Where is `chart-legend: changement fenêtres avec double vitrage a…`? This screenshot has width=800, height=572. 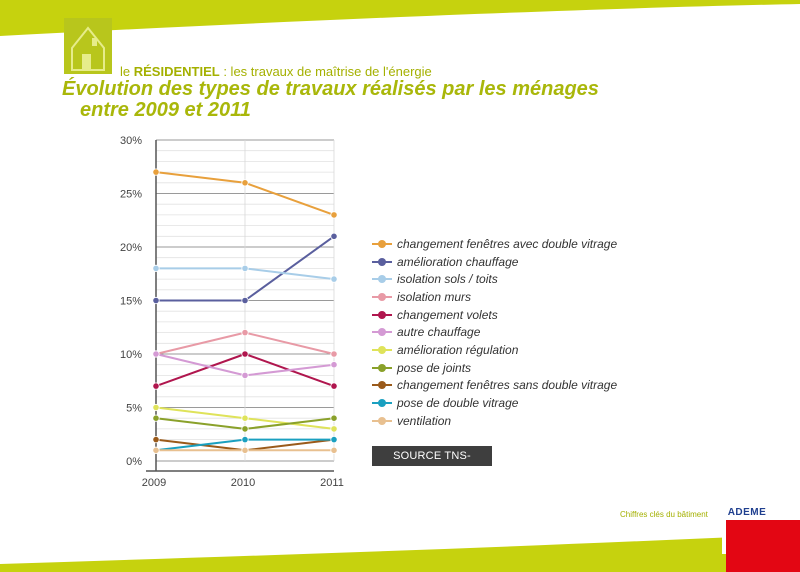
chart-legend: changement fenêtres avec double vitrage a… is located at coordinates (494, 332).